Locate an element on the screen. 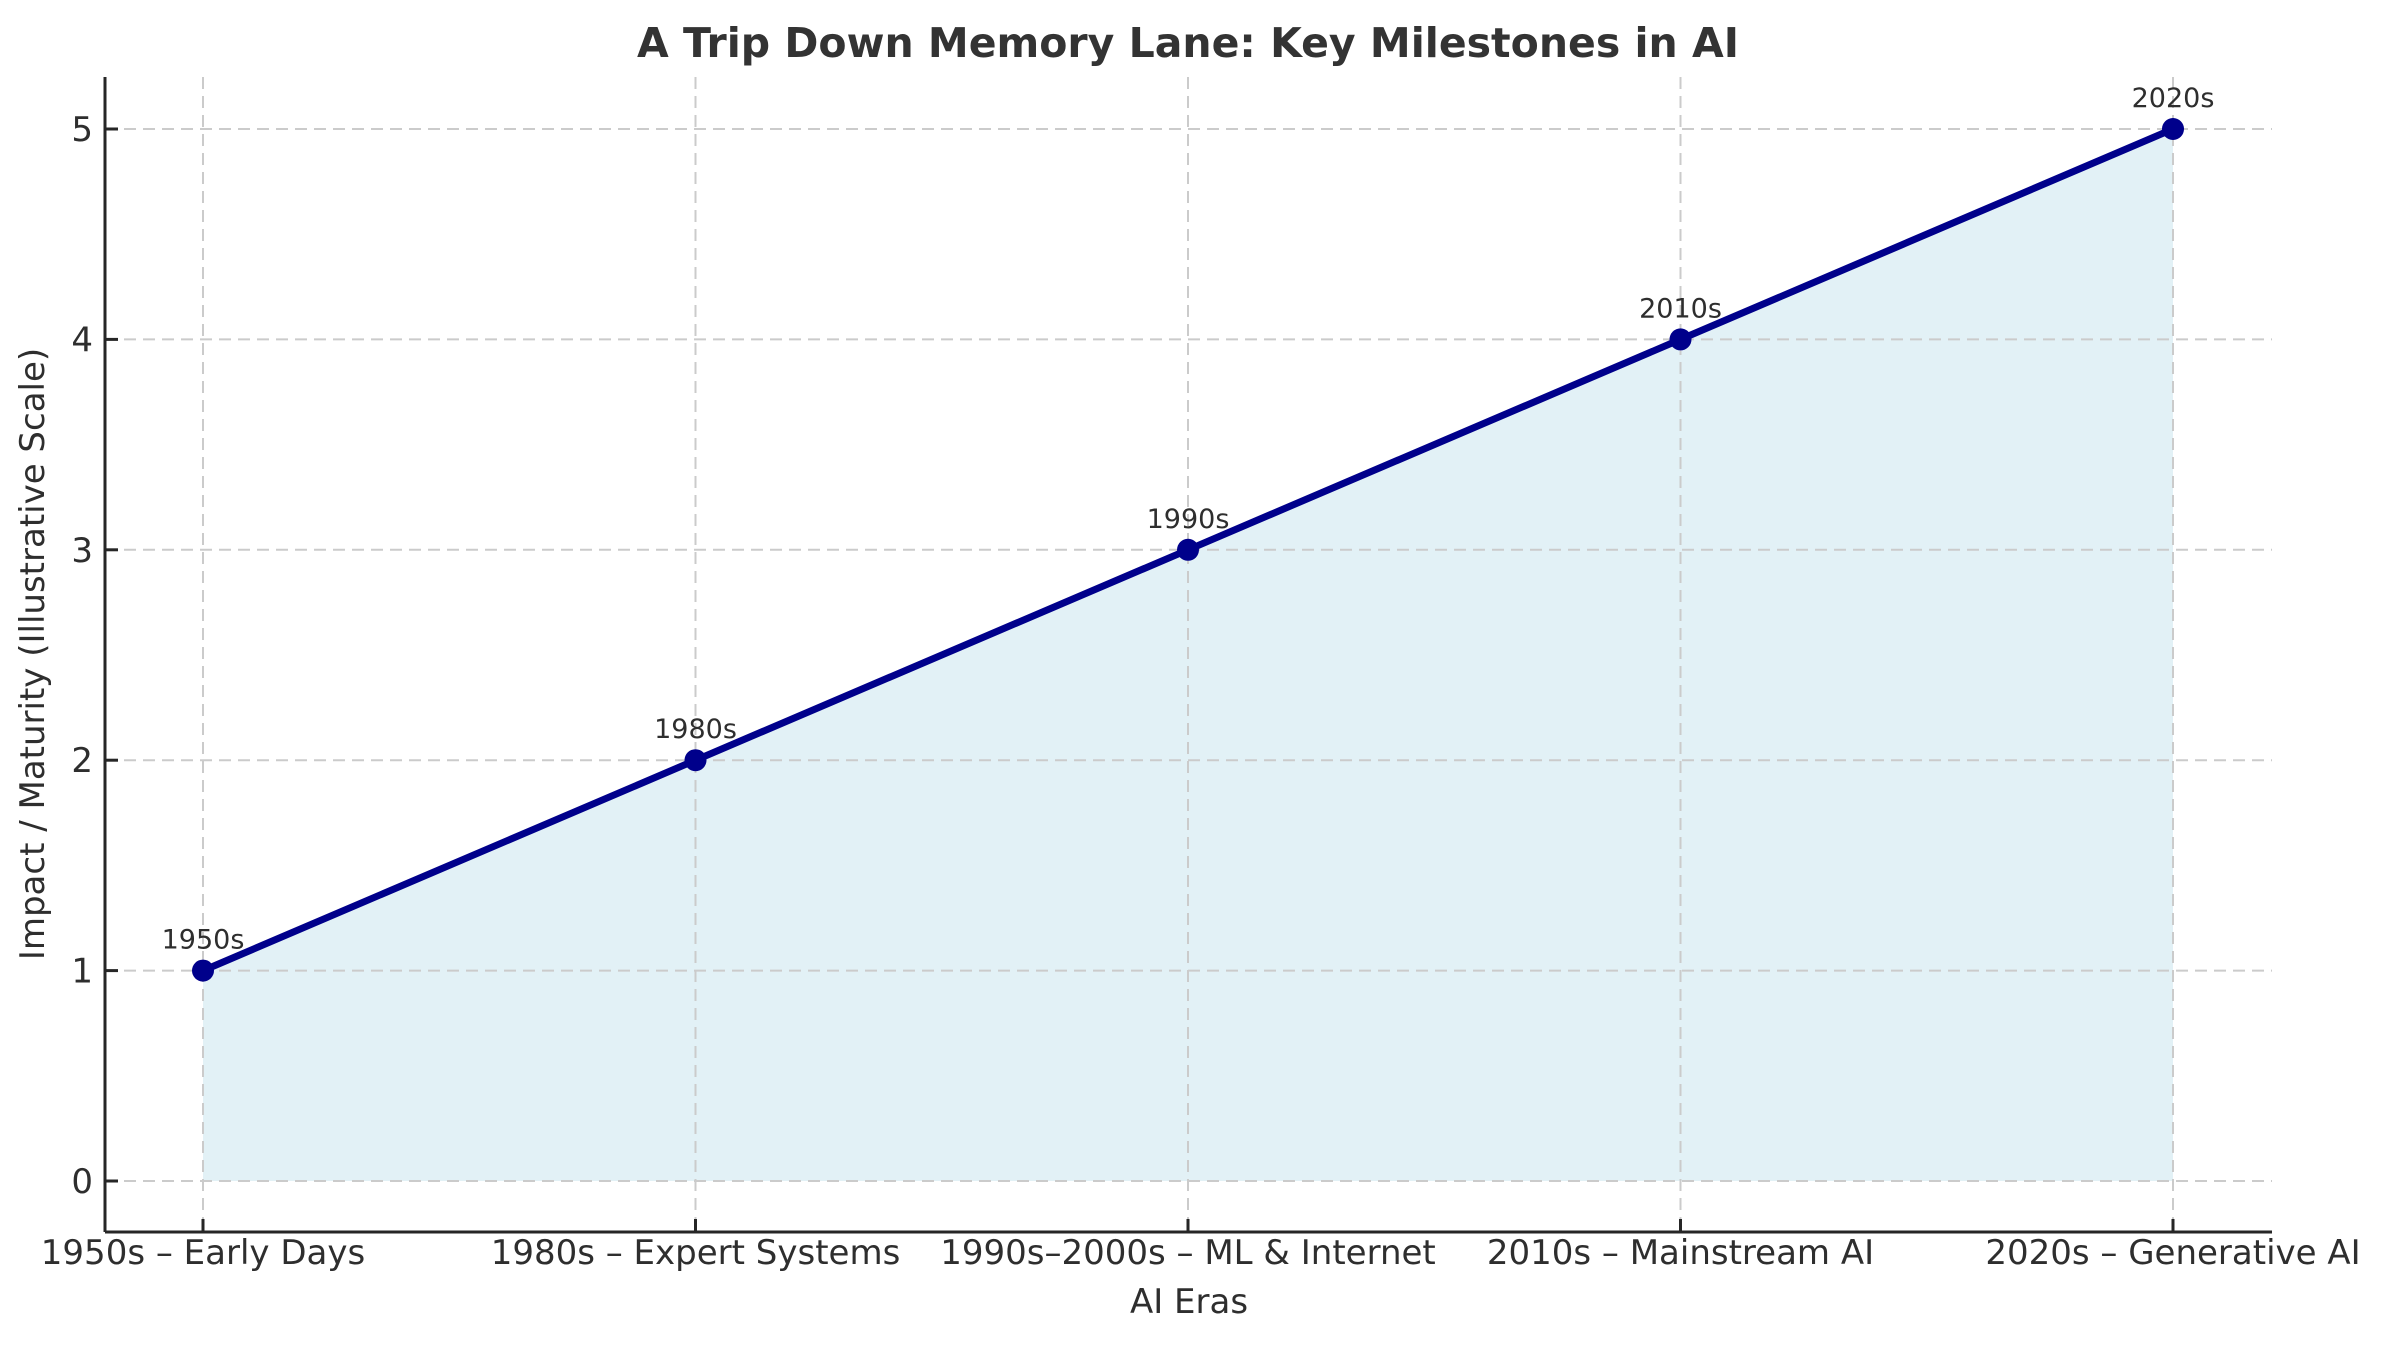  y-tick-label-5: 5 is located at coordinates (82, 130).